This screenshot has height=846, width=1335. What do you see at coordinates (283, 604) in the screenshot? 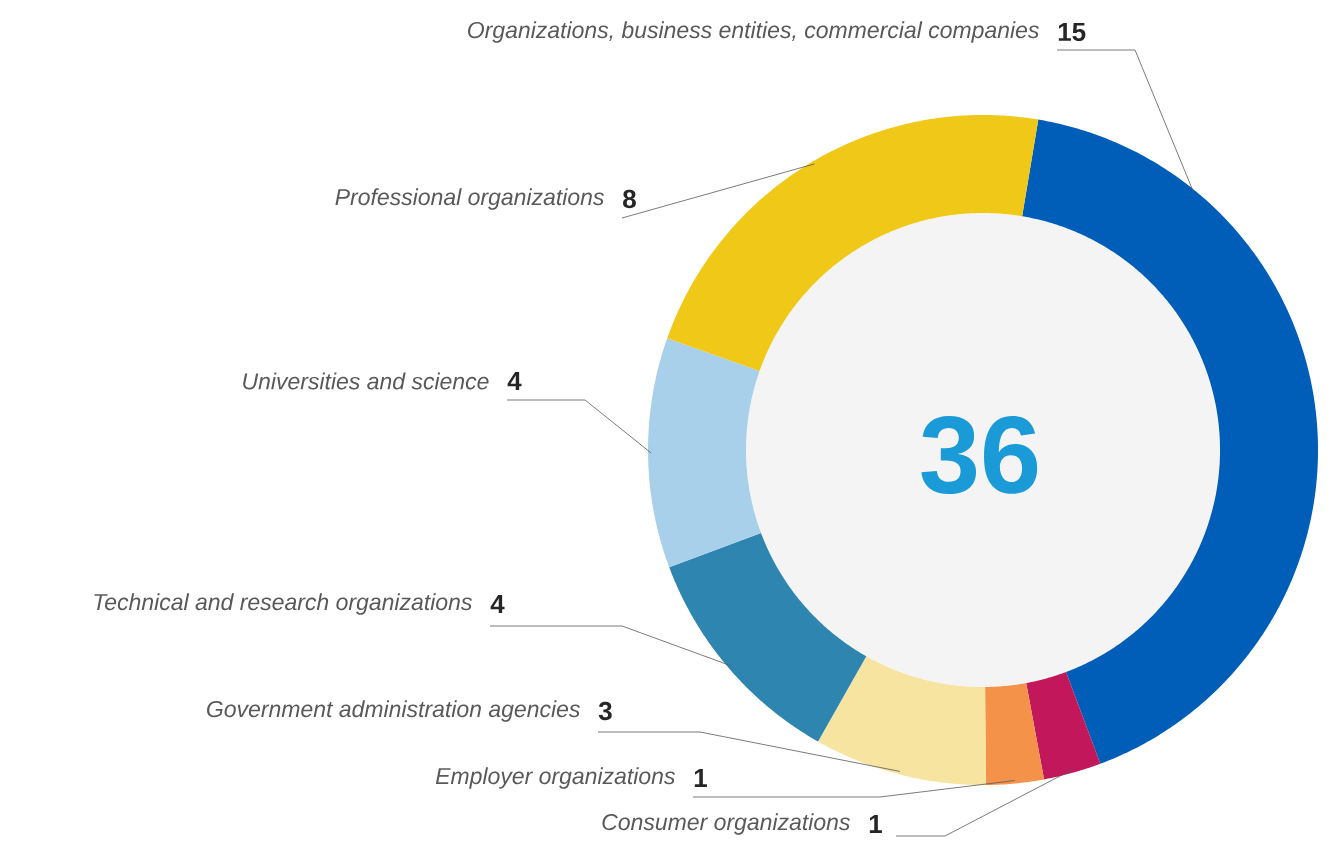
I see `slice-label: Technical and research organizations` at bounding box center [283, 604].